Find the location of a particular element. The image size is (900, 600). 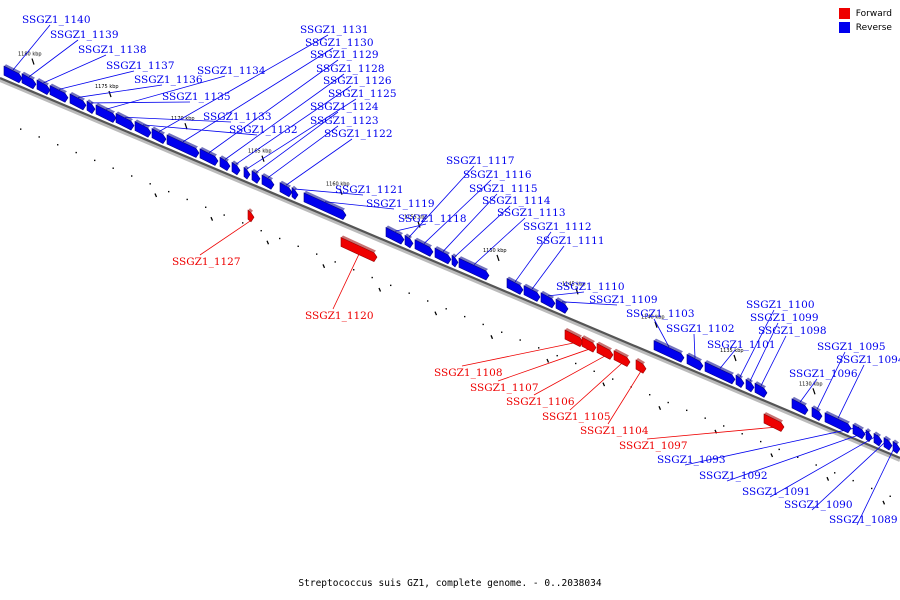

gene-label-ssgz1-1120: SSGZ1_1120 is located at coordinates (339, 316).